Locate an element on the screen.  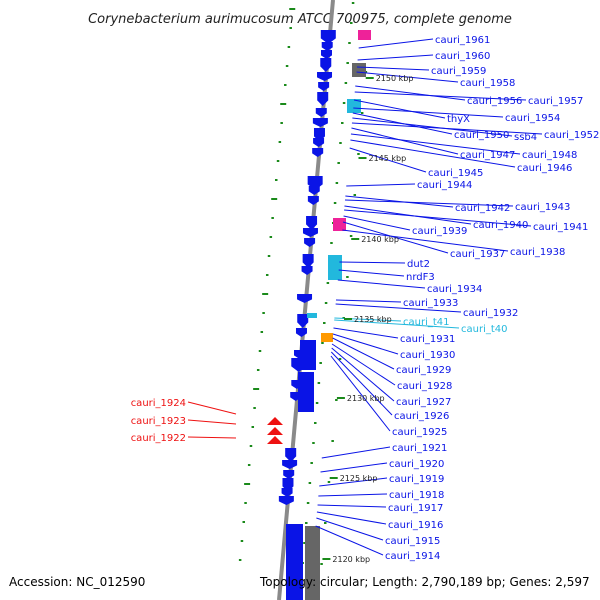
kbp-label: 2120 kbp is located at coordinates (351, 559).